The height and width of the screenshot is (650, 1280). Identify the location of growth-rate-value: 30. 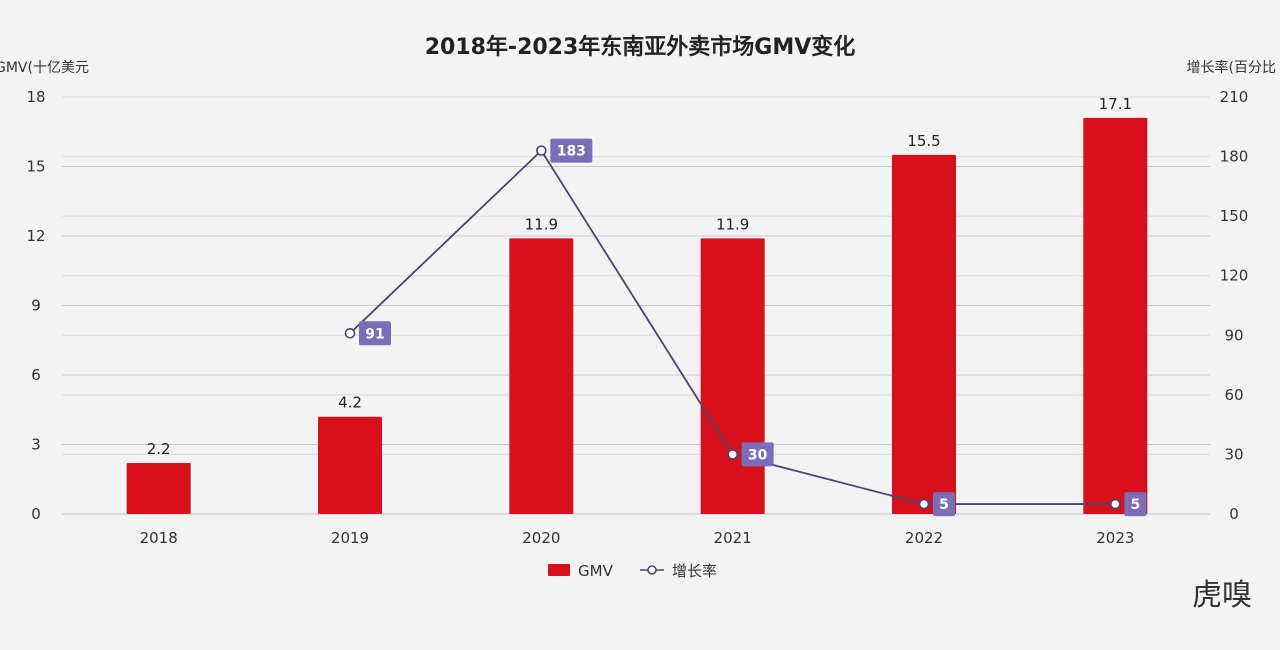
(758, 455).